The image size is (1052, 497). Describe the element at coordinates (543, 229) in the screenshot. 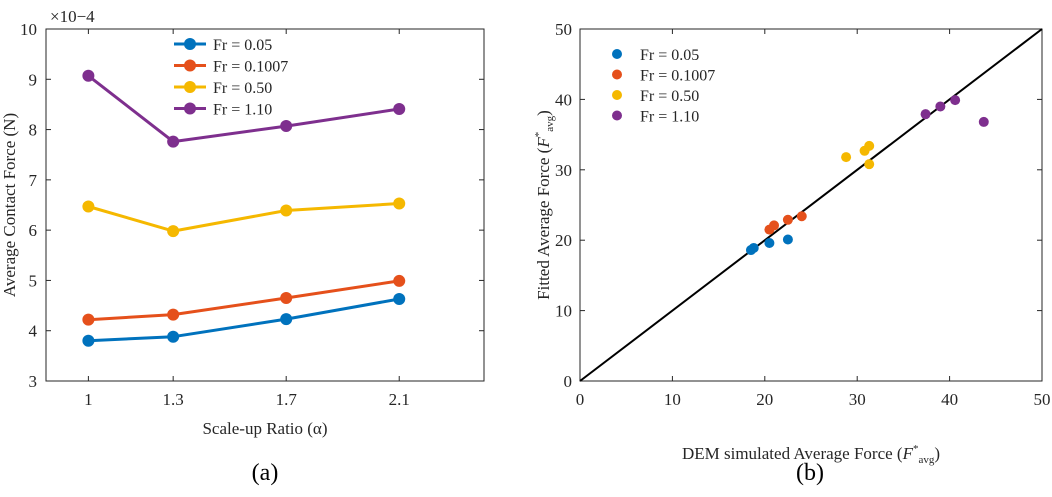

I see `y-axis-label-b-text: Fitted Average Force` at that location.